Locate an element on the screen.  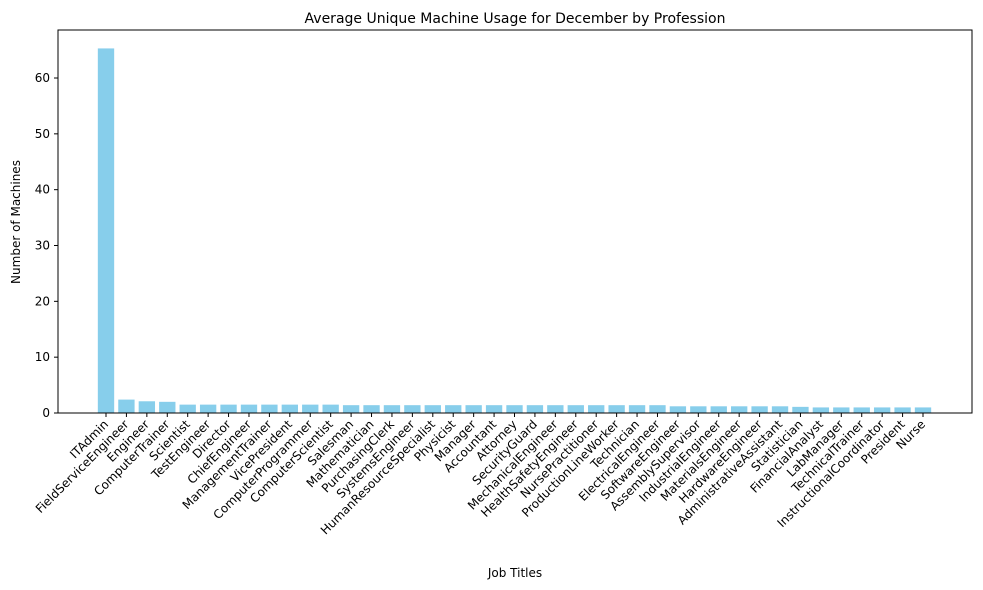
bar-Manager is located at coordinates (473, 409).